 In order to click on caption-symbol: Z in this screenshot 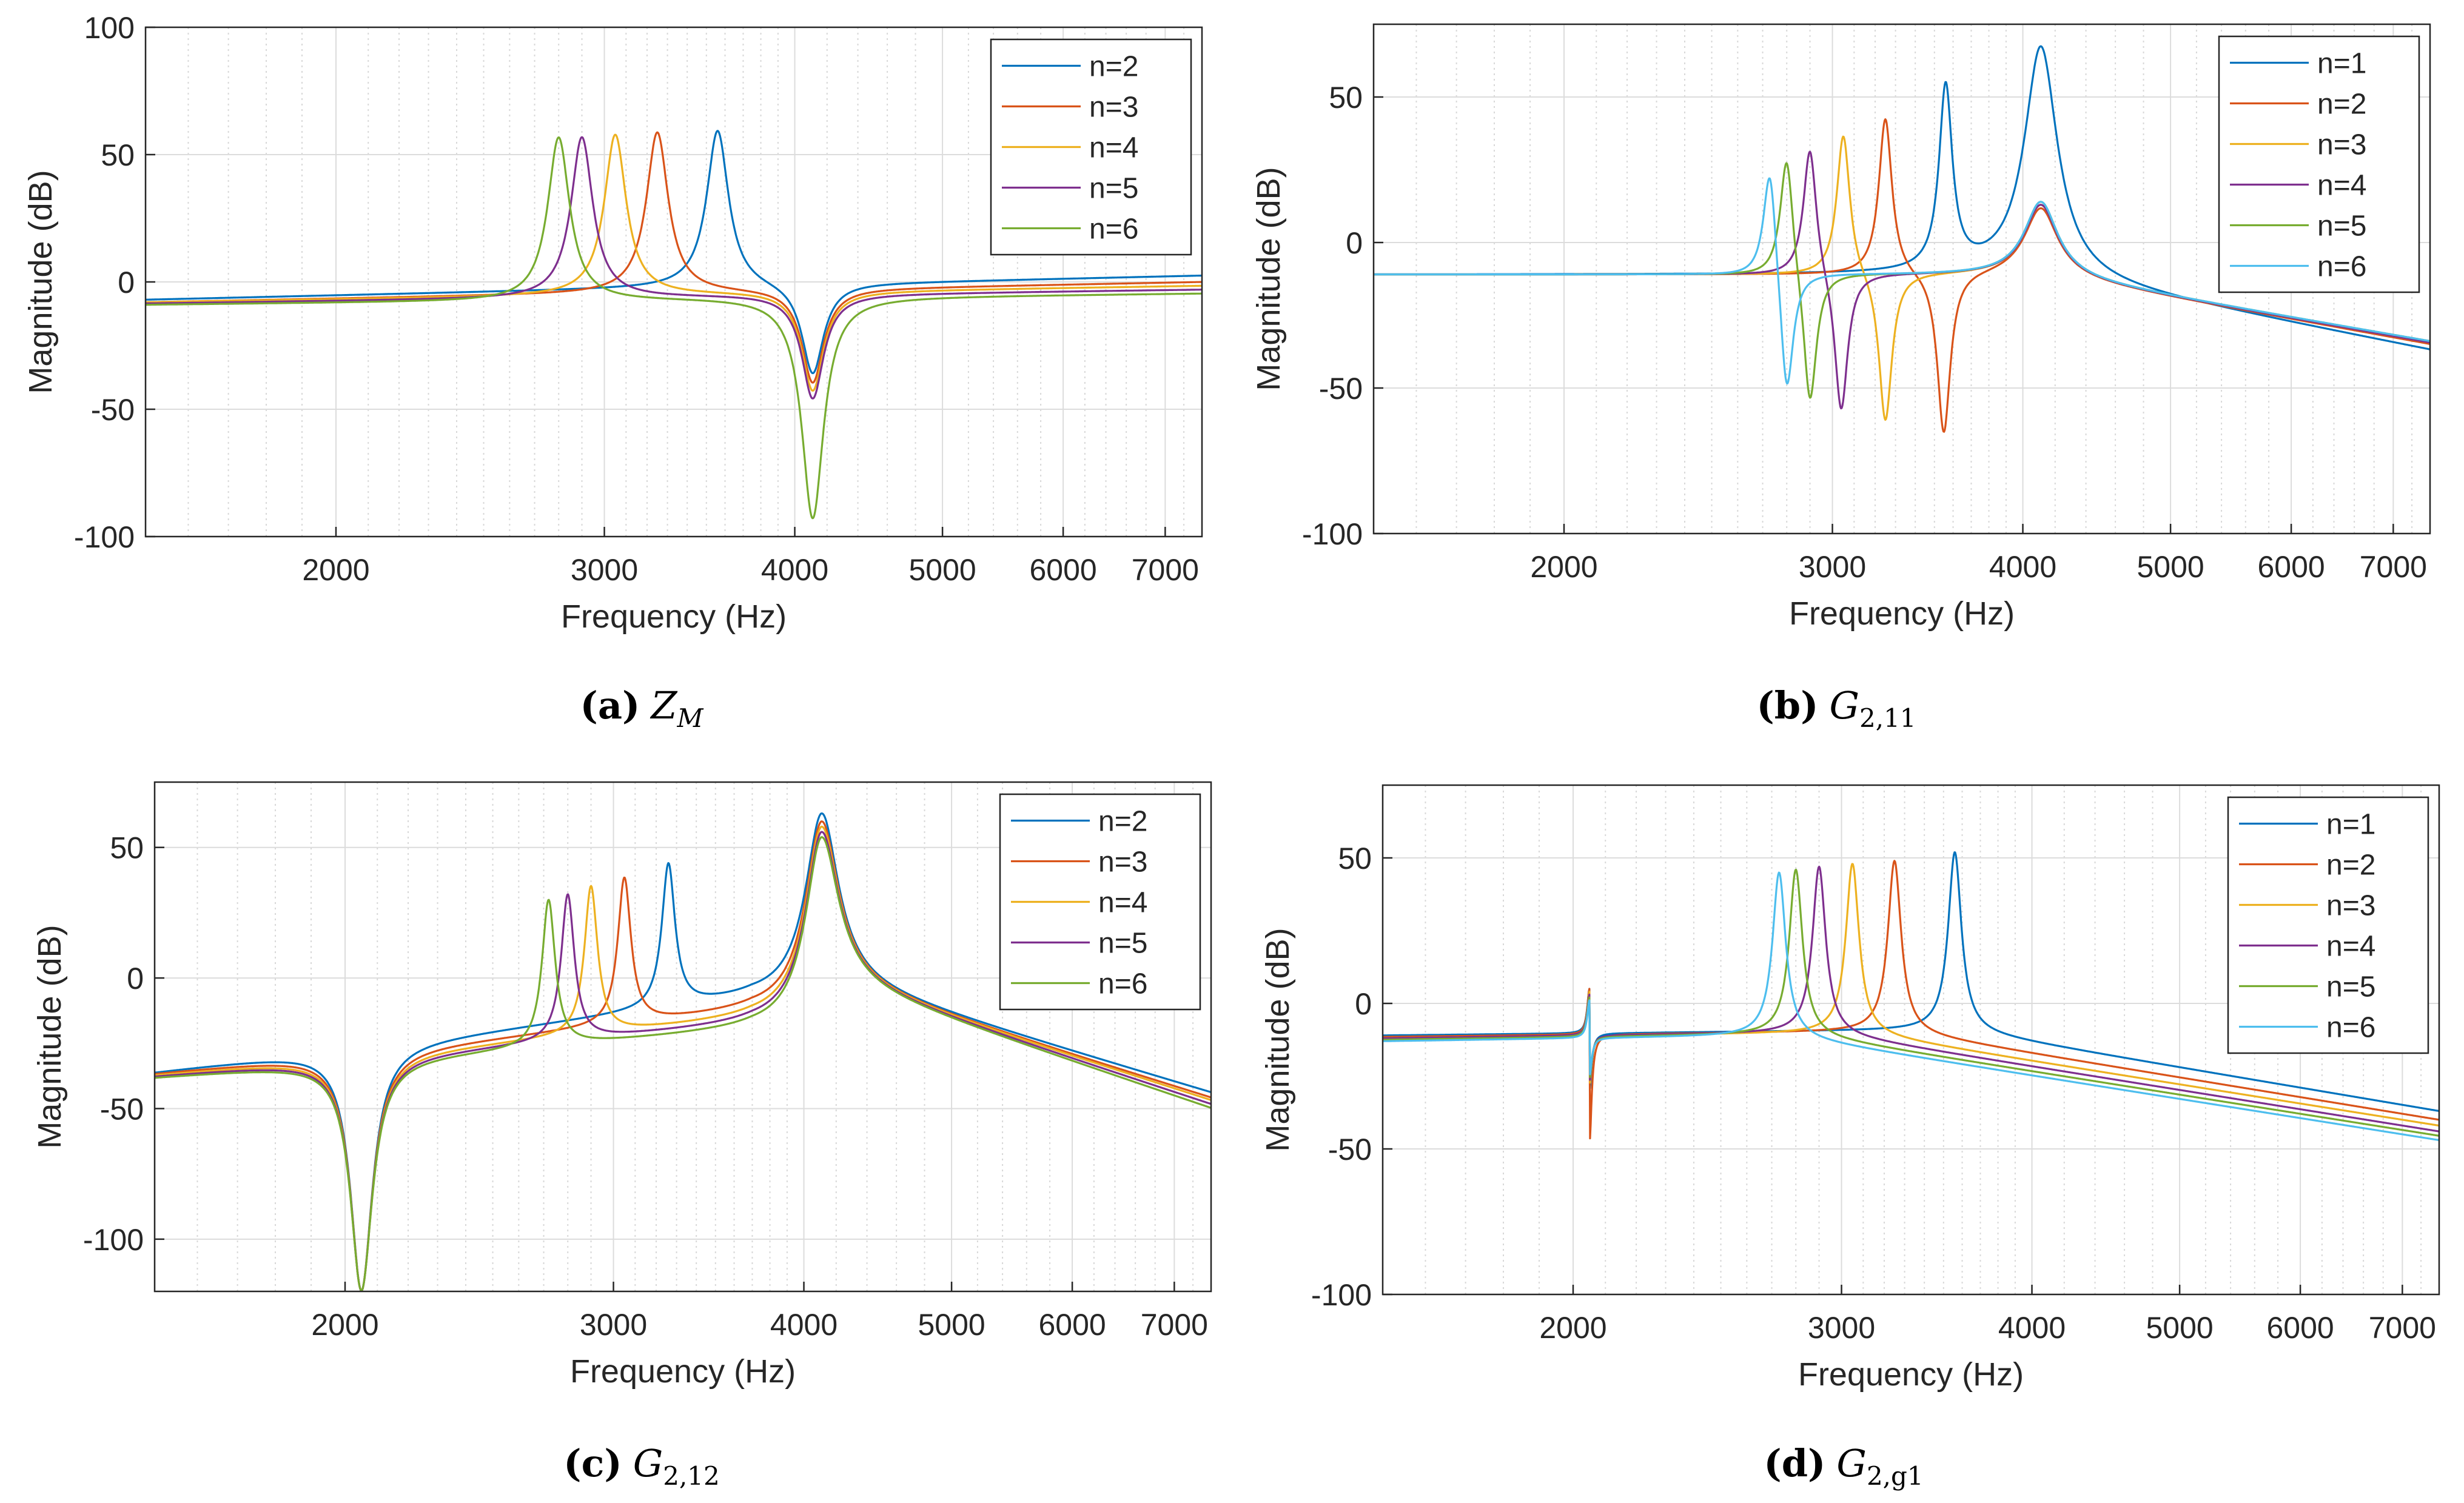, I will do `click(663, 706)`.